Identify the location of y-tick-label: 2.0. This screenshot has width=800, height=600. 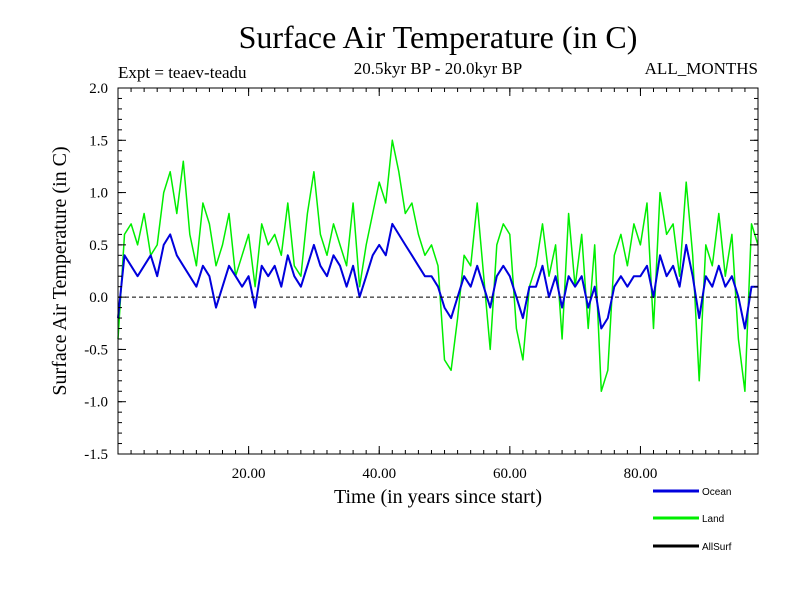
(98, 89).